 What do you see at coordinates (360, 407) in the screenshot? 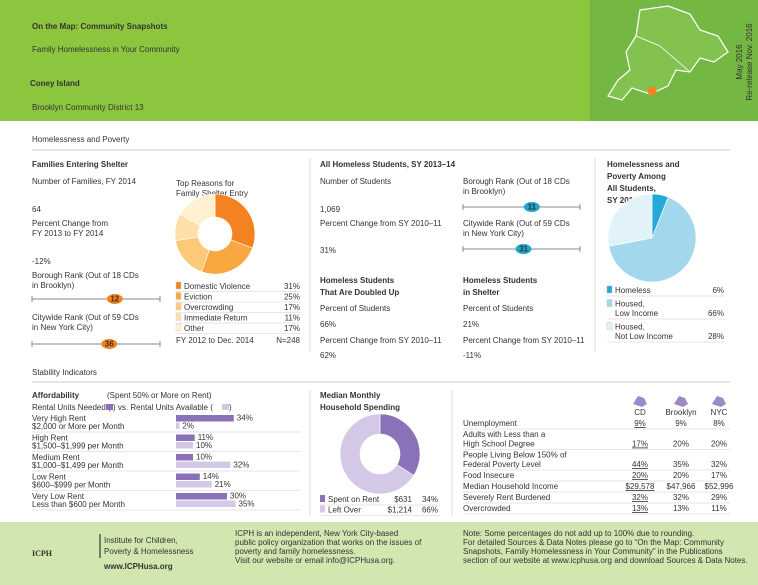
I see `panel-title: Household Spending` at bounding box center [360, 407].